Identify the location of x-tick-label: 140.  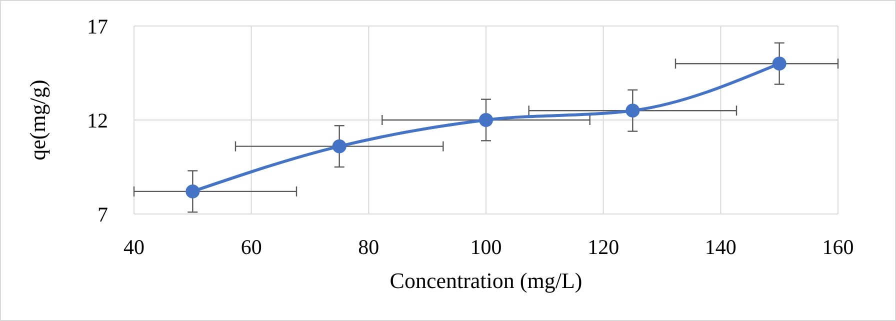
(720, 247).